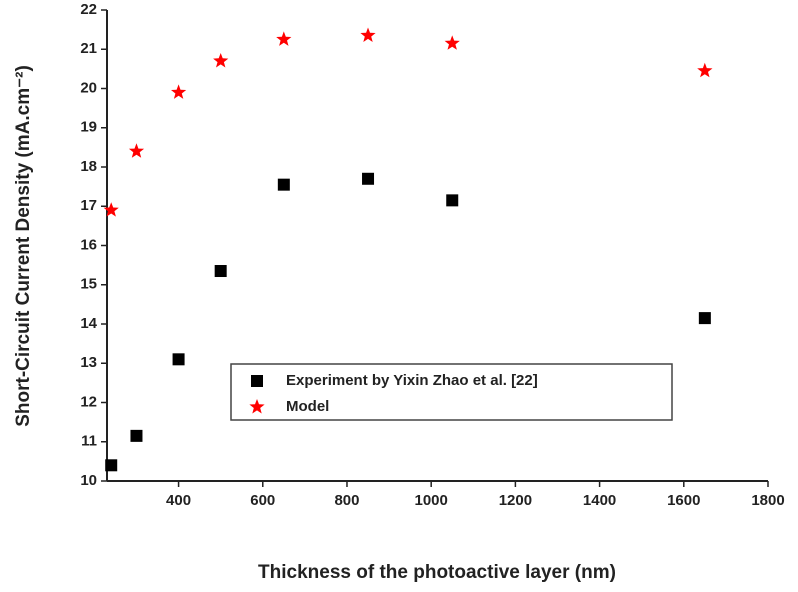 The width and height of the screenshot is (798, 592). What do you see at coordinates (88, 284) in the screenshot?
I see `y-tick-label: 15` at bounding box center [88, 284].